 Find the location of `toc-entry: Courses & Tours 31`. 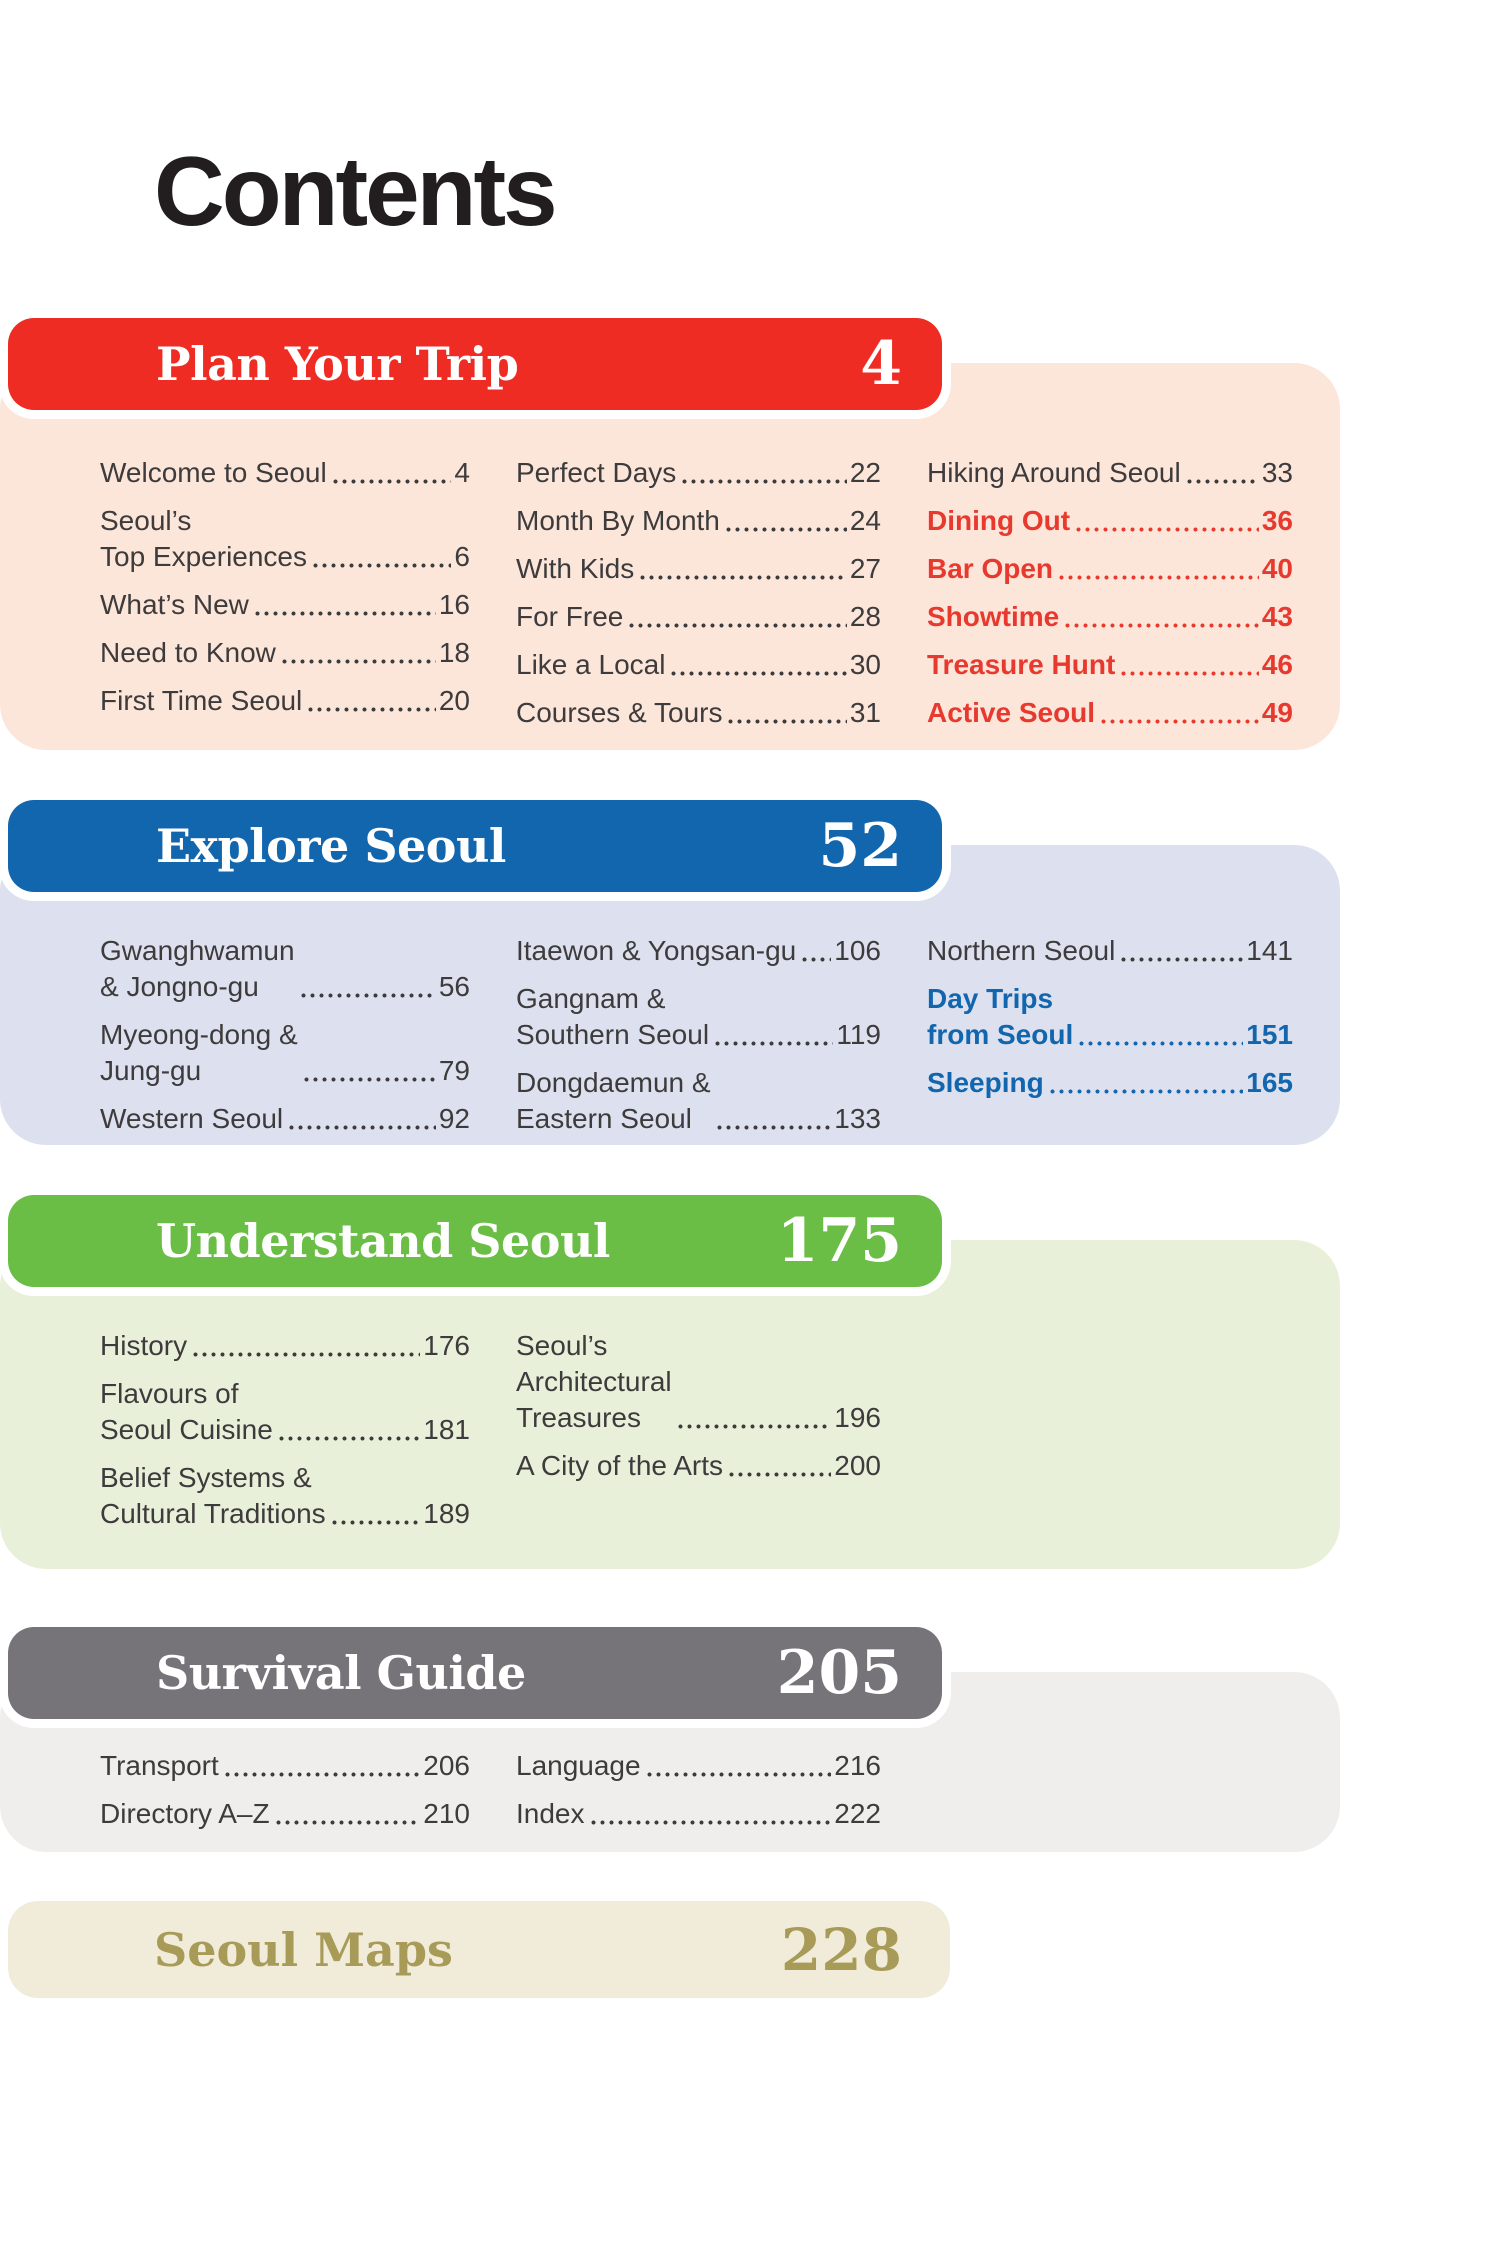

toc-entry: Courses & Tours 31 is located at coordinates (698, 713).